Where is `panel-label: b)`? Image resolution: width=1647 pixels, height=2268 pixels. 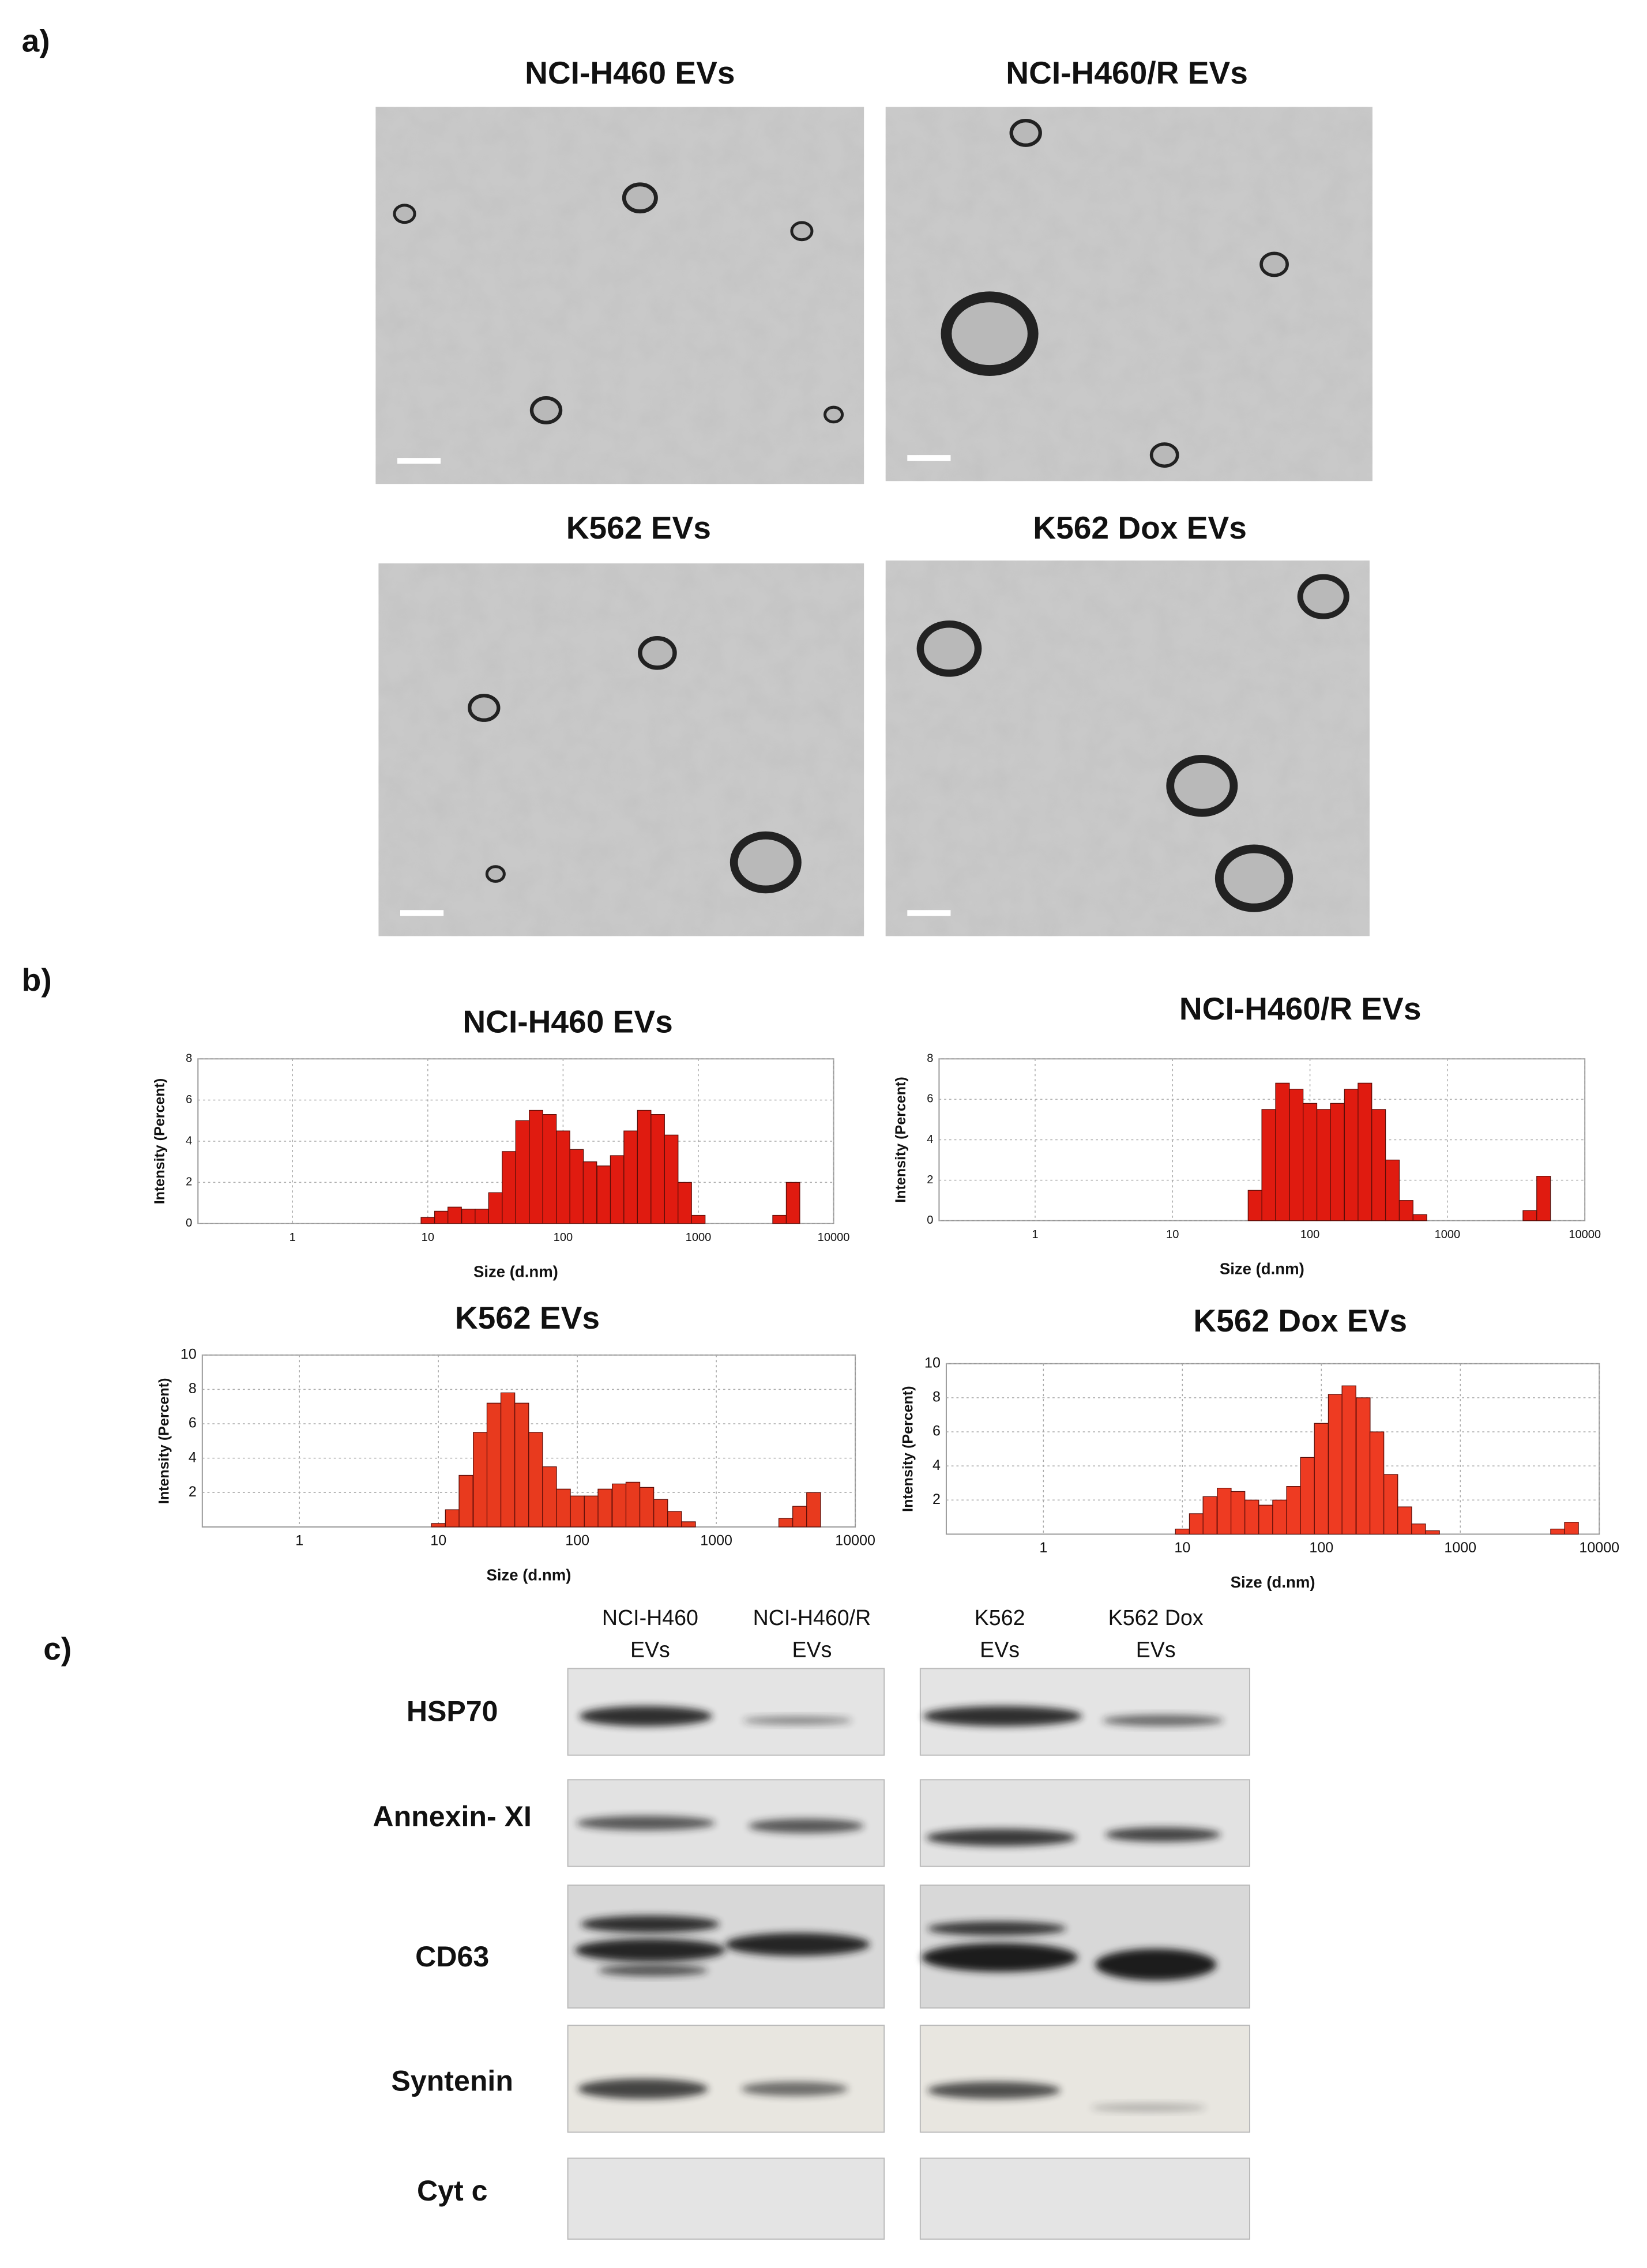
panel-label: b) is located at coordinates (37, 980).